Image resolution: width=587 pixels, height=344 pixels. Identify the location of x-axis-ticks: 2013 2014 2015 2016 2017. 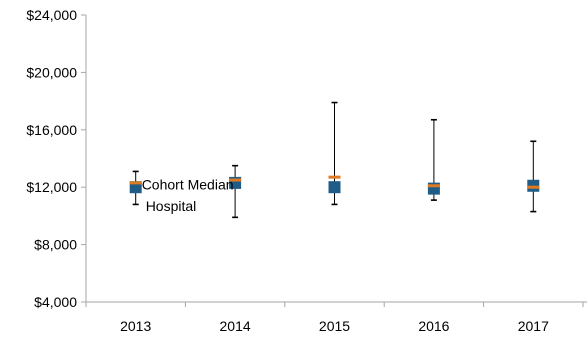
(334, 318).